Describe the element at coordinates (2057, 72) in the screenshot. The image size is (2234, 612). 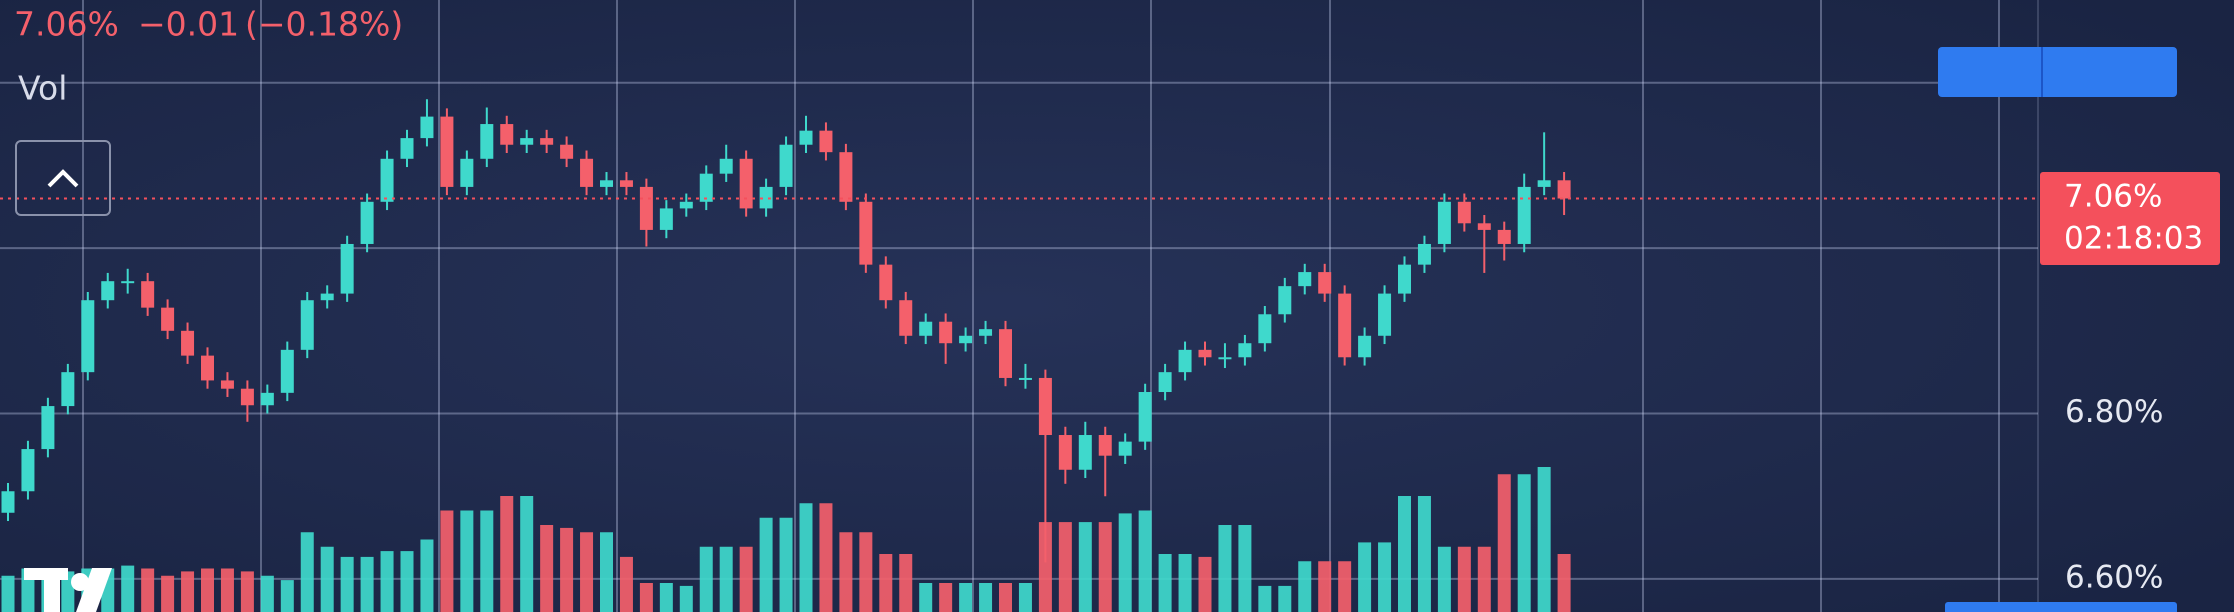
I see `high-badge-bg` at that location.